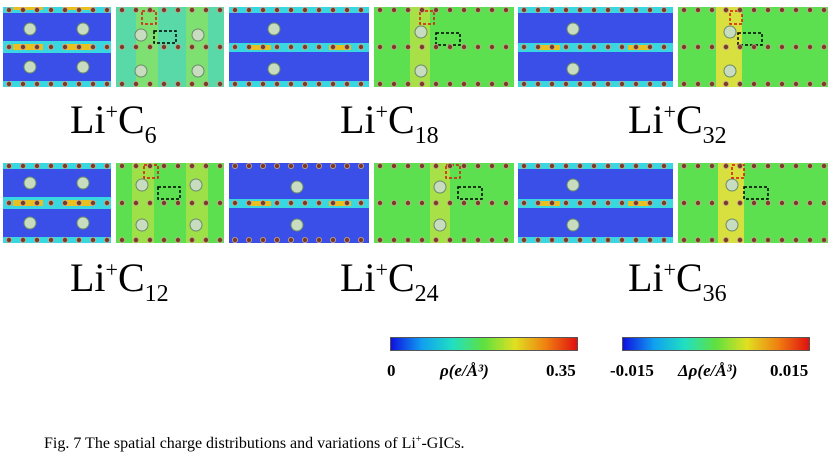 Image resolution: width=830 pixels, height=467 pixels. Describe the element at coordinates (444, 47) in the screenshot. I see `difference-map-li-c18` at that location.